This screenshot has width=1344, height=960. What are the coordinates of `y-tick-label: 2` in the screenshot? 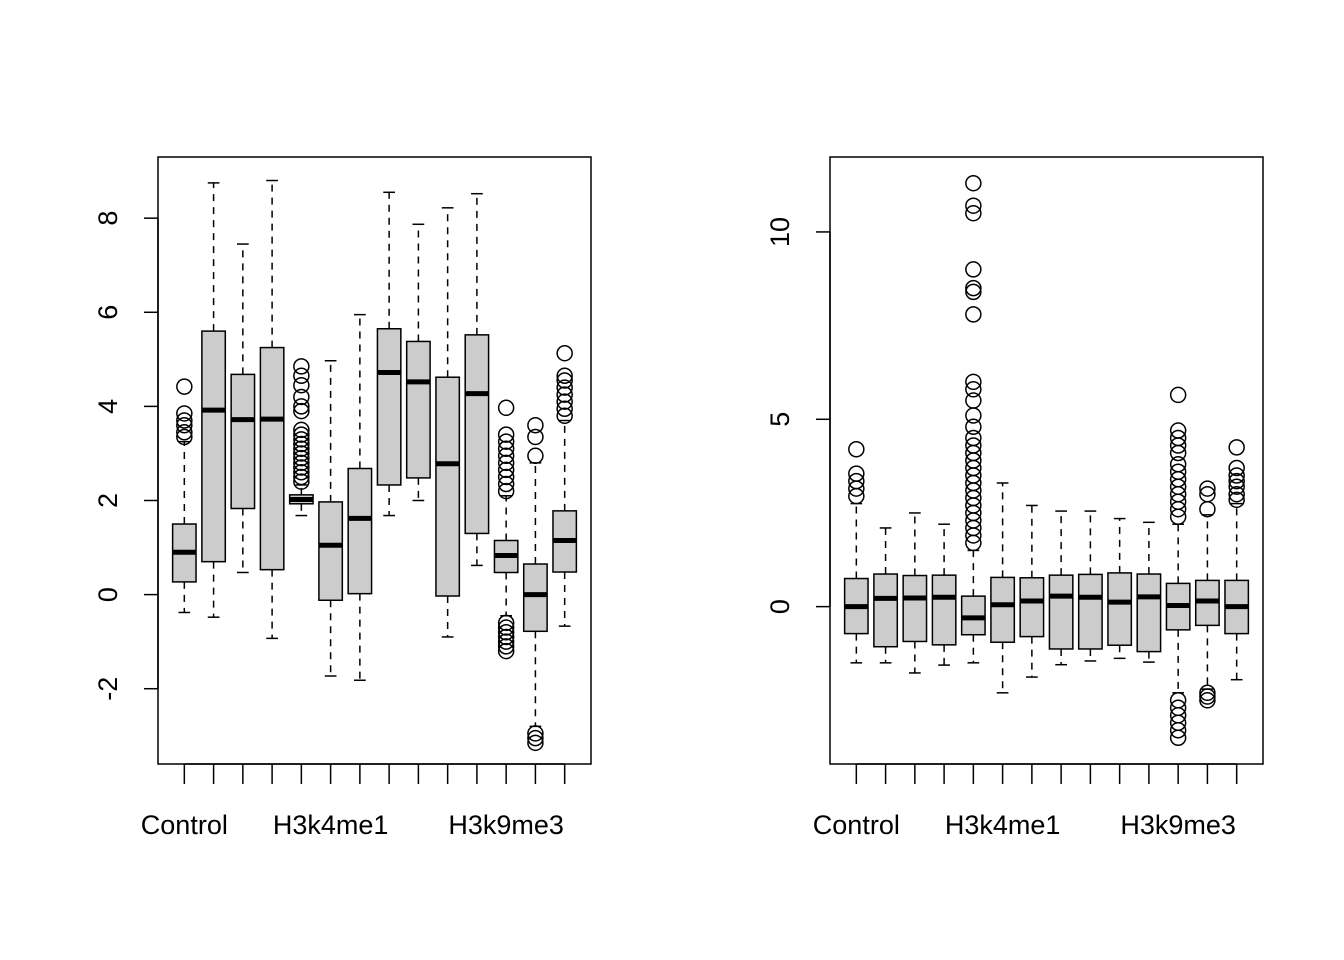 It's located at (108, 500).